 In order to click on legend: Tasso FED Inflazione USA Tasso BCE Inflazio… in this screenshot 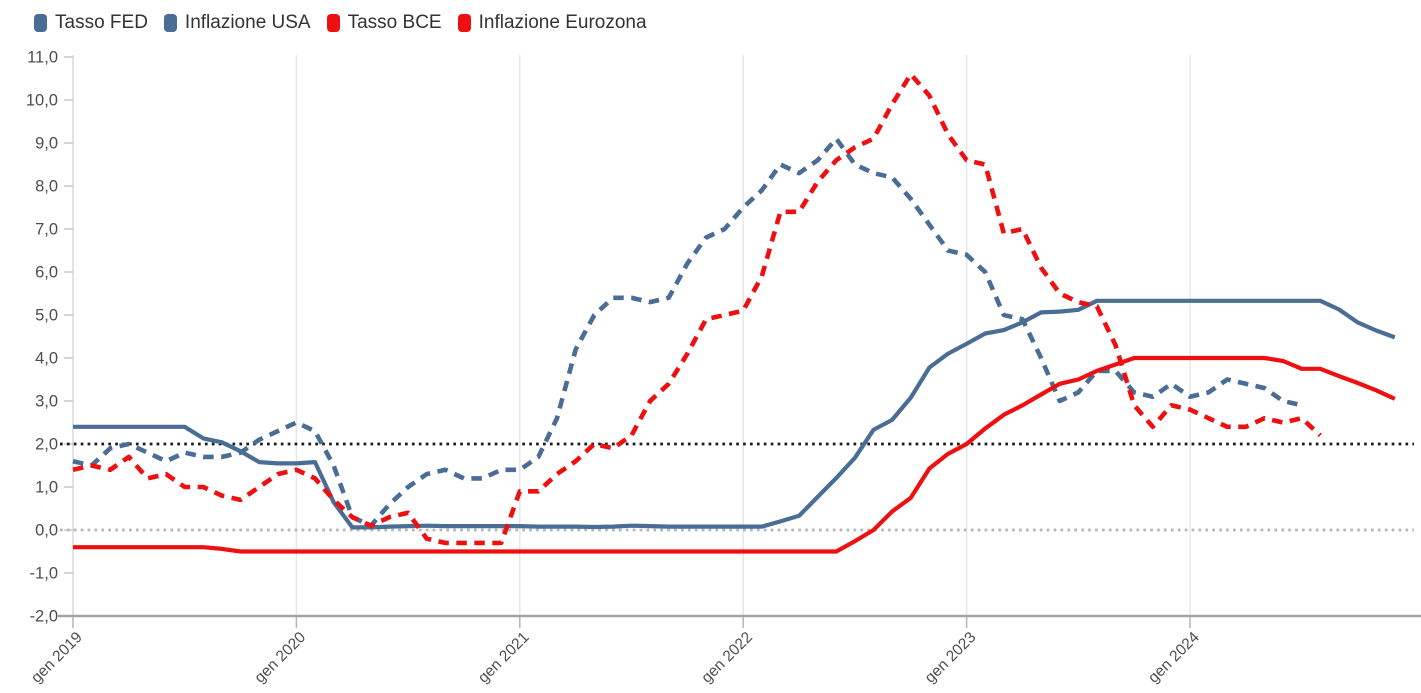, I will do `click(340, 23)`.